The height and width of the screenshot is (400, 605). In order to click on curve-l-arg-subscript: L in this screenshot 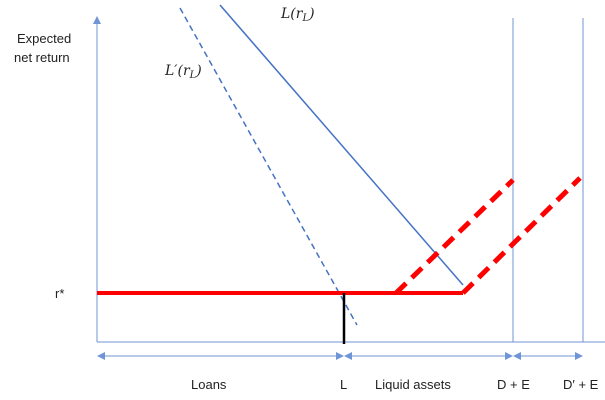, I will do `click(306, 18)`.